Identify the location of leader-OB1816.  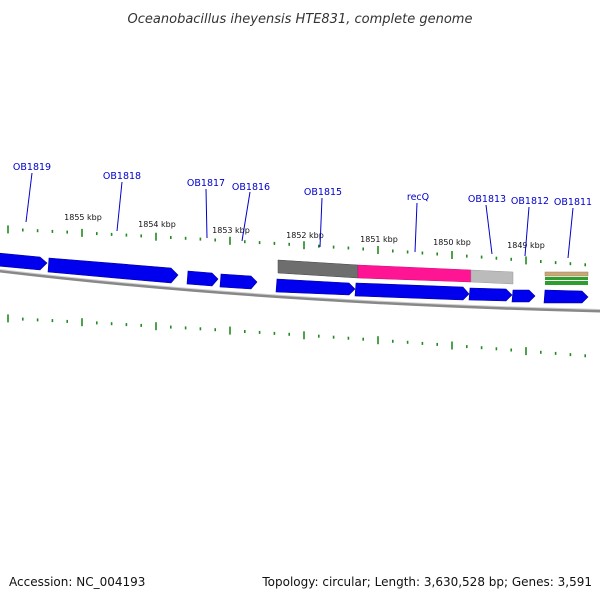
(246, 216).